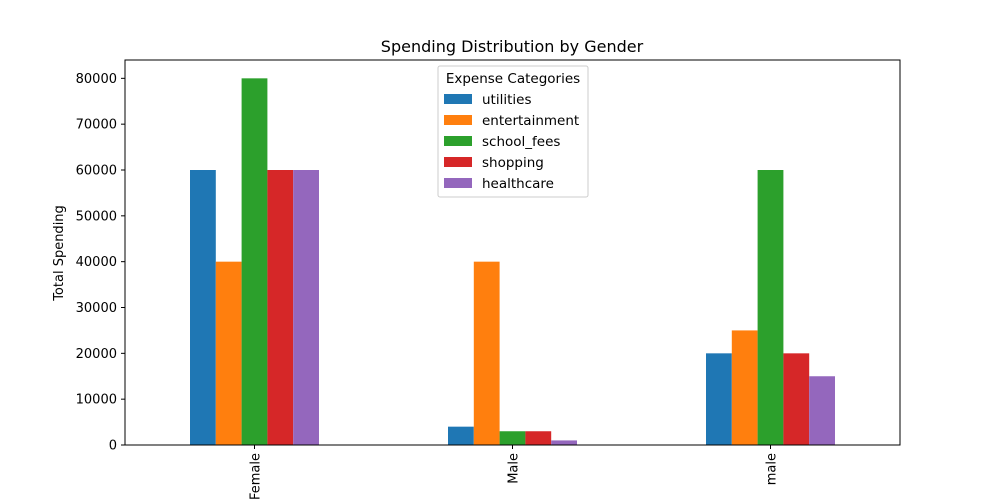 The height and width of the screenshot is (500, 1000). I want to click on y-tick-label: 30000, so click(96, 308).